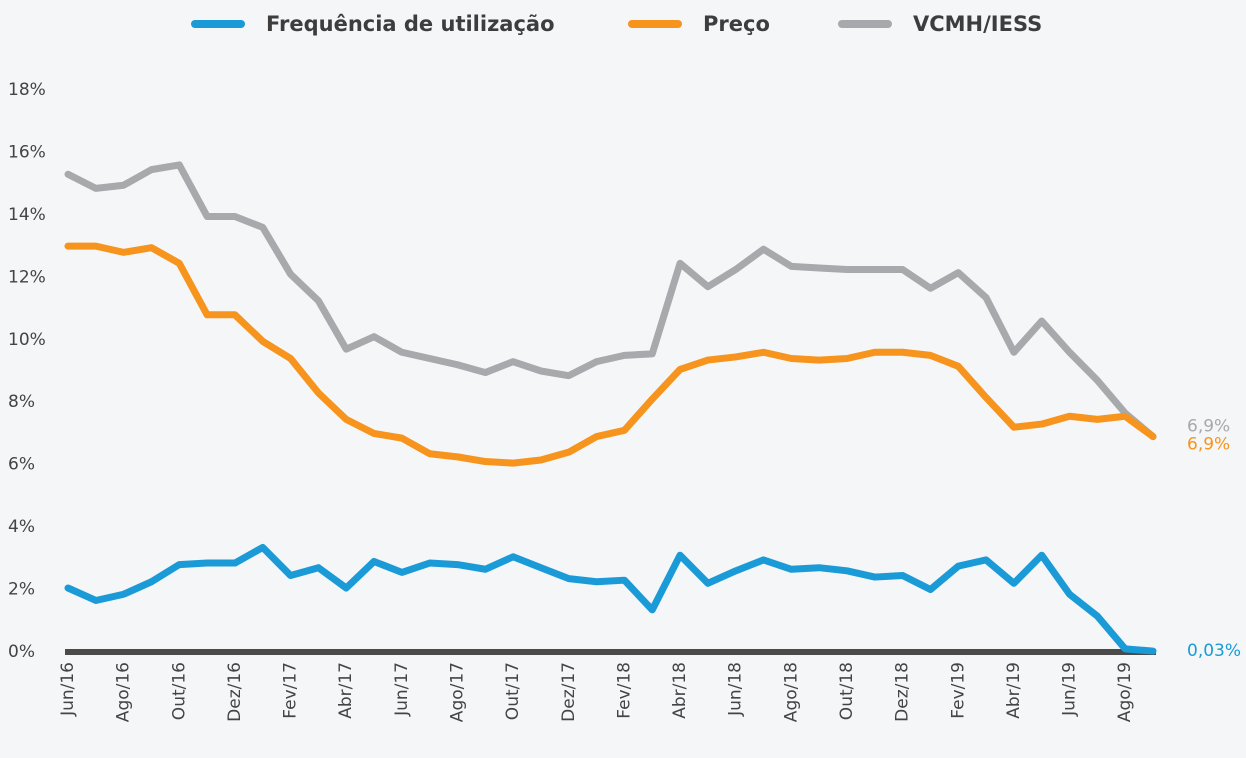  I want to click on legend-label: Frequência de utilização, so click(410, 24).